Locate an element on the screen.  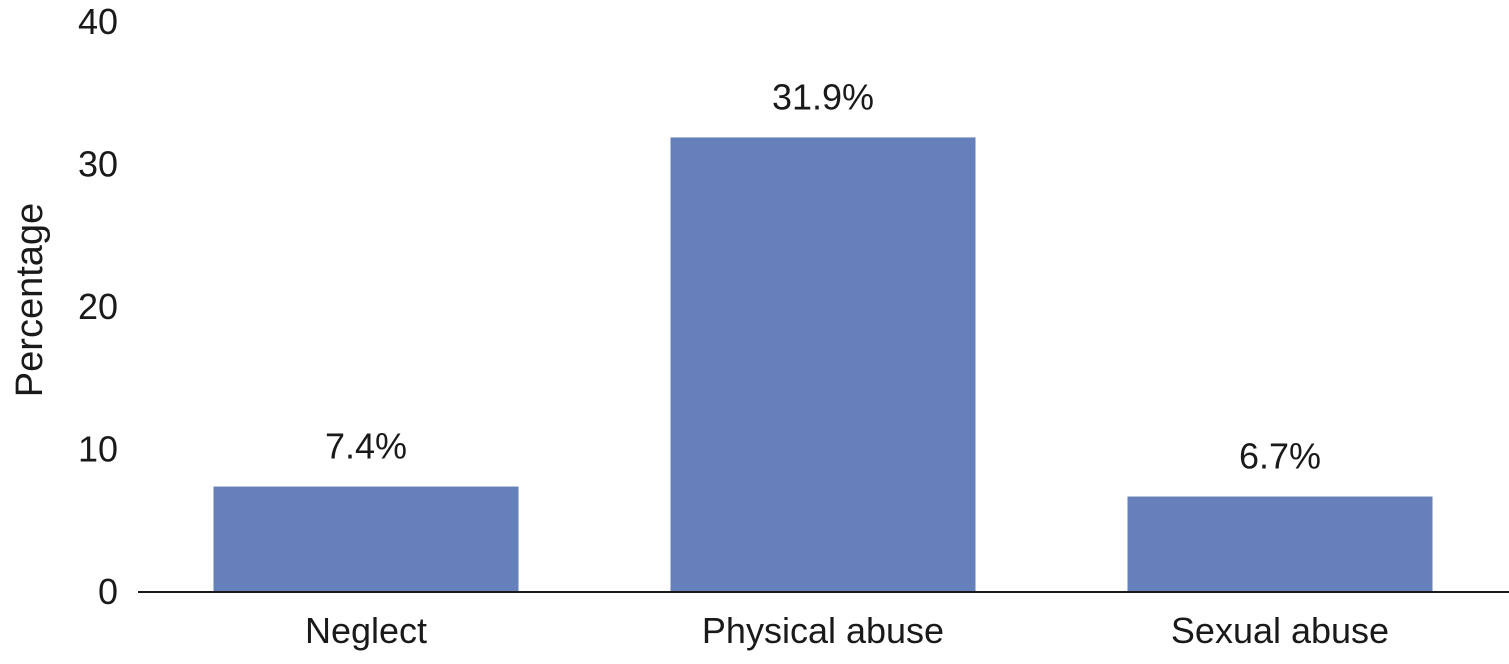
y-tick-label: 0 is located at coordinates (108, 591).